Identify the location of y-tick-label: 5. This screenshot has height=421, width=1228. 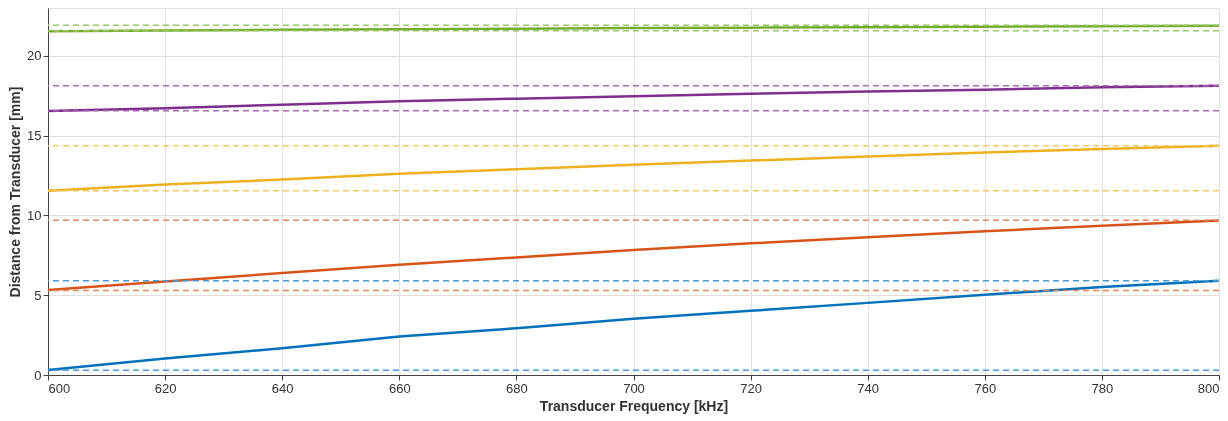
(38, 295).